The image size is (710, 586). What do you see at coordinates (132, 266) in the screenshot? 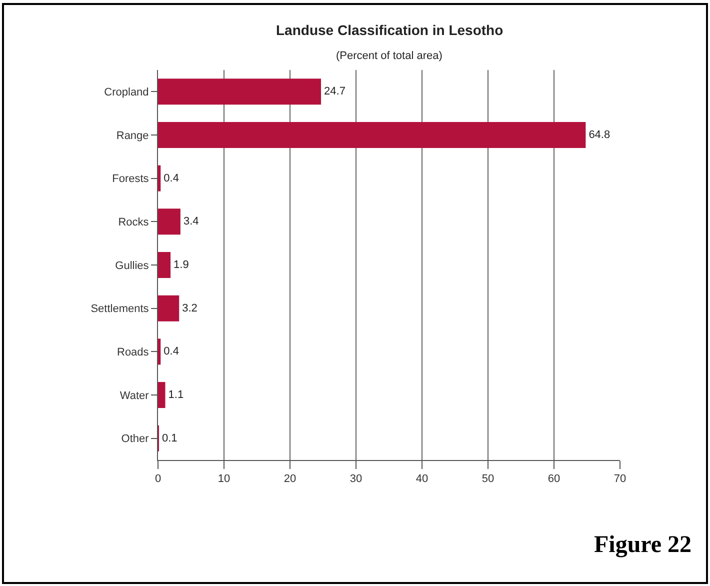
I see `y-tick-label: Gullies` at bounding box center [132, 266].